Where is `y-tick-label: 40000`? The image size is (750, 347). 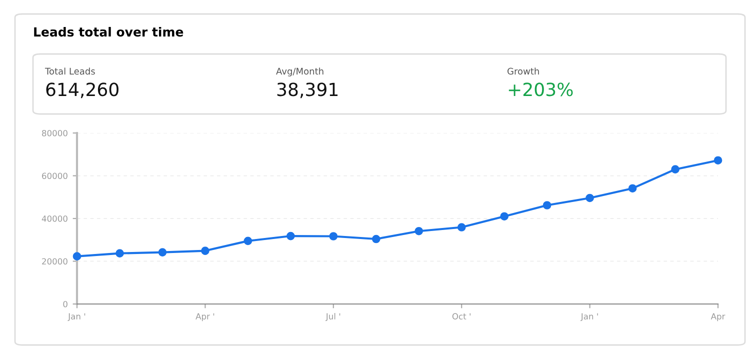
y-tick-label: 40000 is located at coordinates (55, 218).